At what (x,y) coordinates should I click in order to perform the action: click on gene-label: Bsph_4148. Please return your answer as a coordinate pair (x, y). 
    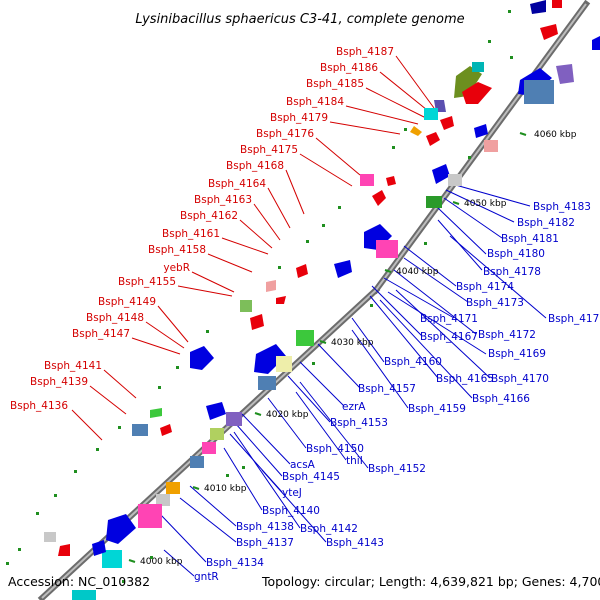
    Looking at the image, I should click on (115, 318).